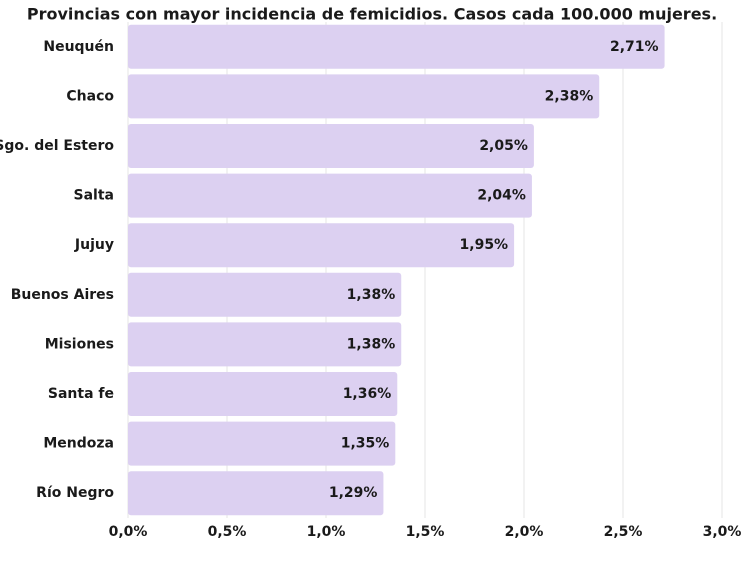 The image size is (747, 564). Describe the element at coordinates (79, 344) in the screenshot. I see `y-tick-label: Misiones` at that location.